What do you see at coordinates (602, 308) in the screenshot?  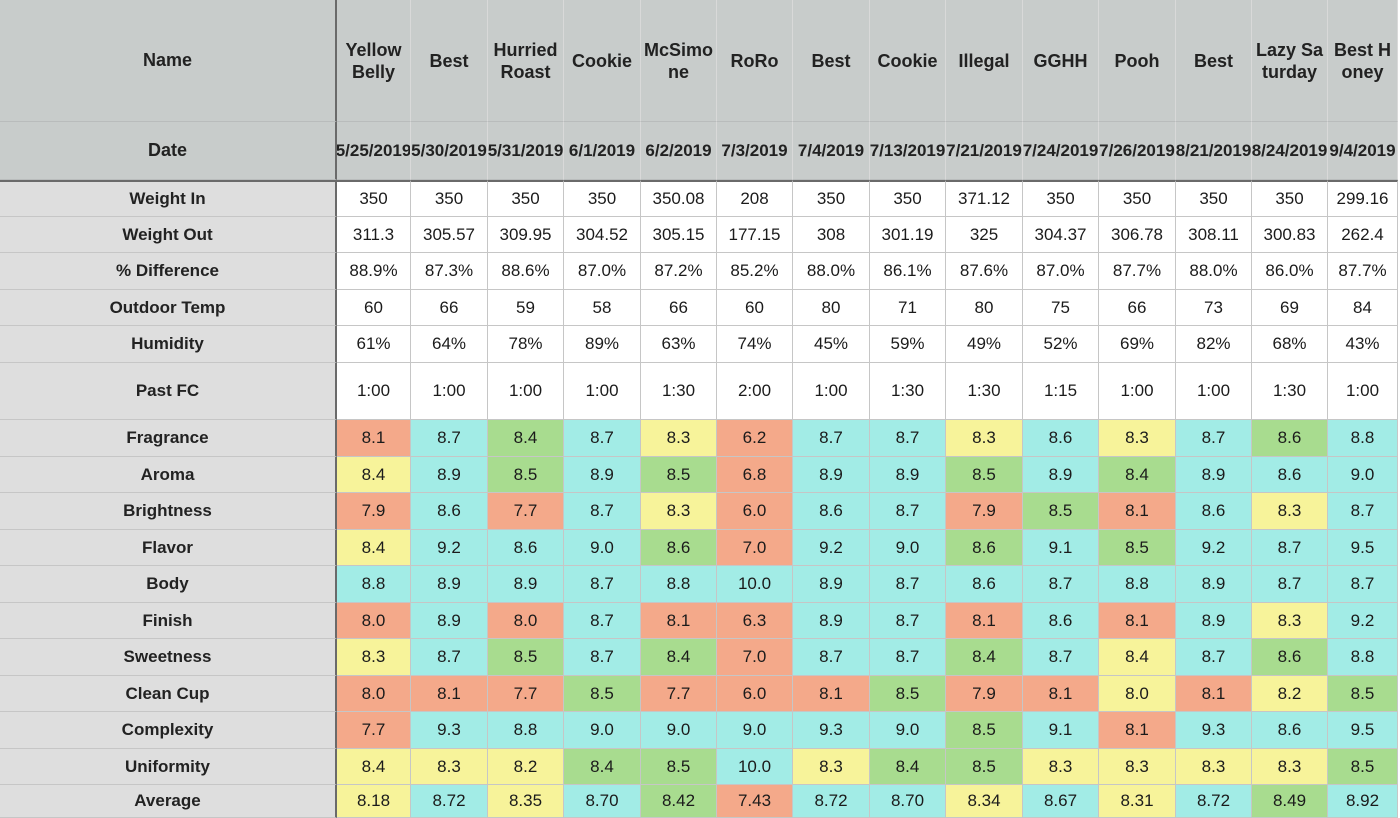 I see `table-cell: 58` at bounding box center [602, 308].